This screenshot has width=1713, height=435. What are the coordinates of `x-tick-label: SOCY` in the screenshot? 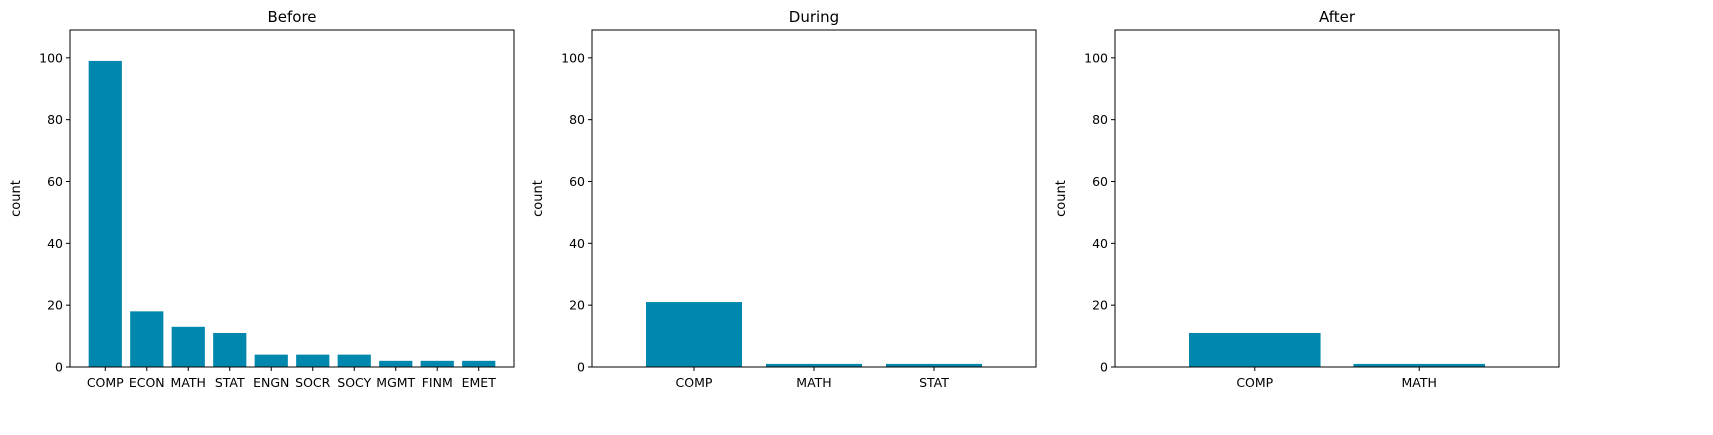 It's located at (354, 382).